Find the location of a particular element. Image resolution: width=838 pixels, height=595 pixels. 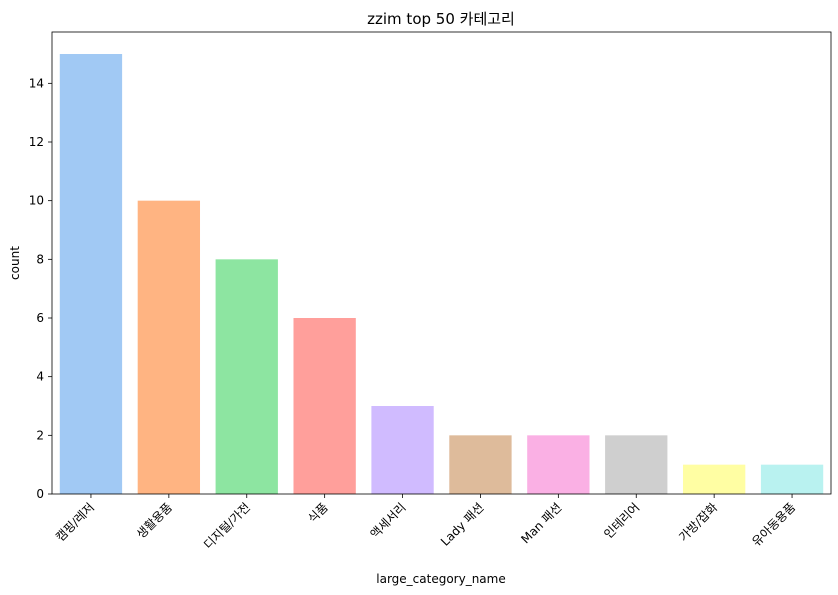

y-tick-label: 6 is located at coordinates (40, 318).